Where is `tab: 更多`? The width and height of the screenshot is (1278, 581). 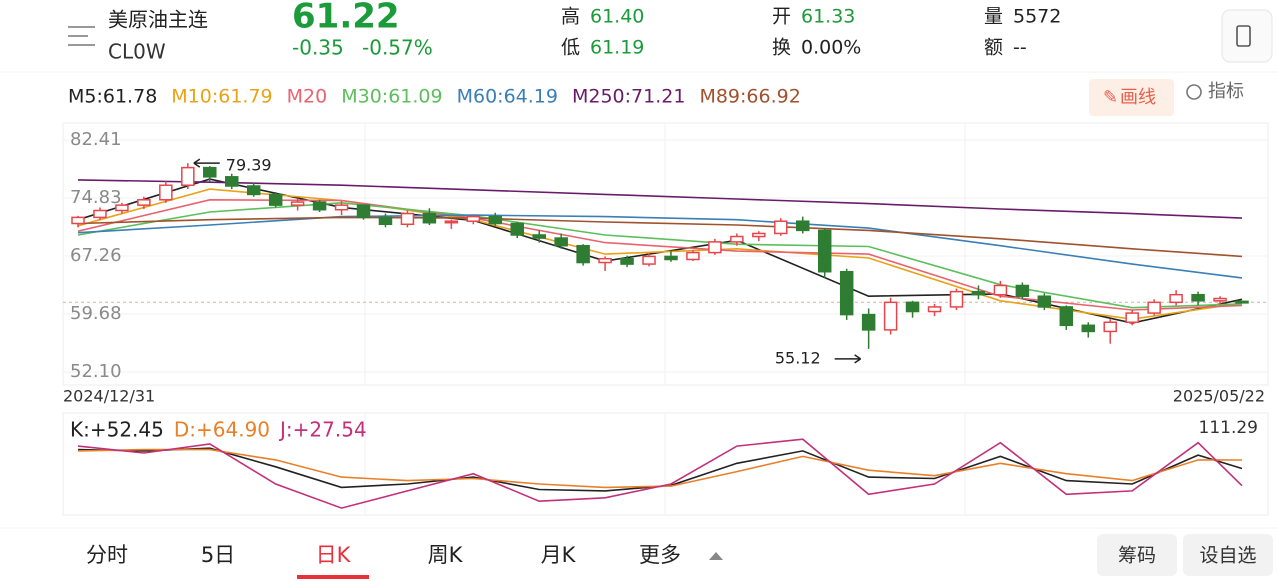
tab: 更多 is located at coordinates (660, 555).